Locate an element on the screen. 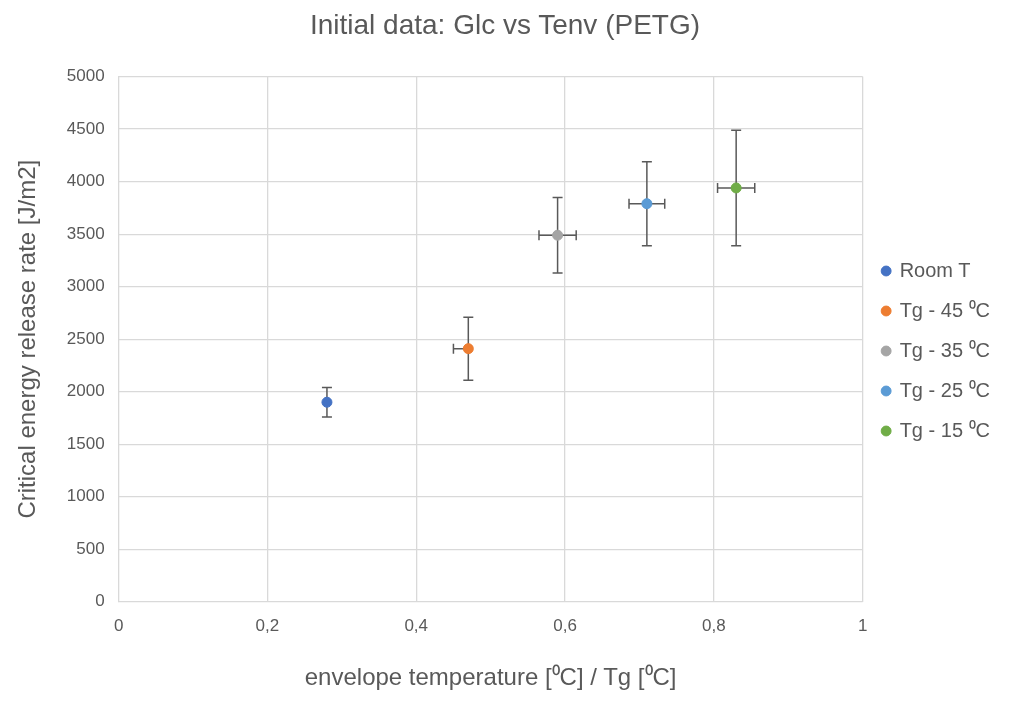  y-axis-title: Critical energy release rate [J/m2] is located at coordinates (27, 339).